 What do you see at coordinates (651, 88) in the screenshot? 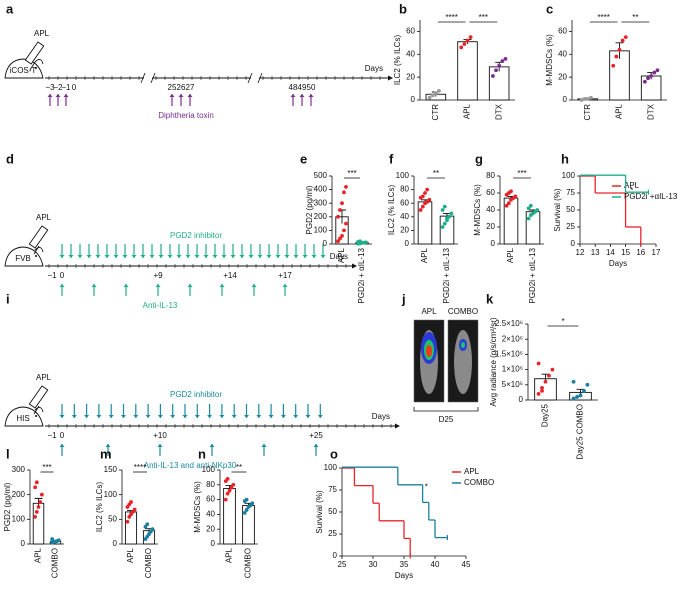
I see `bar` at bounding box center [651, 88].